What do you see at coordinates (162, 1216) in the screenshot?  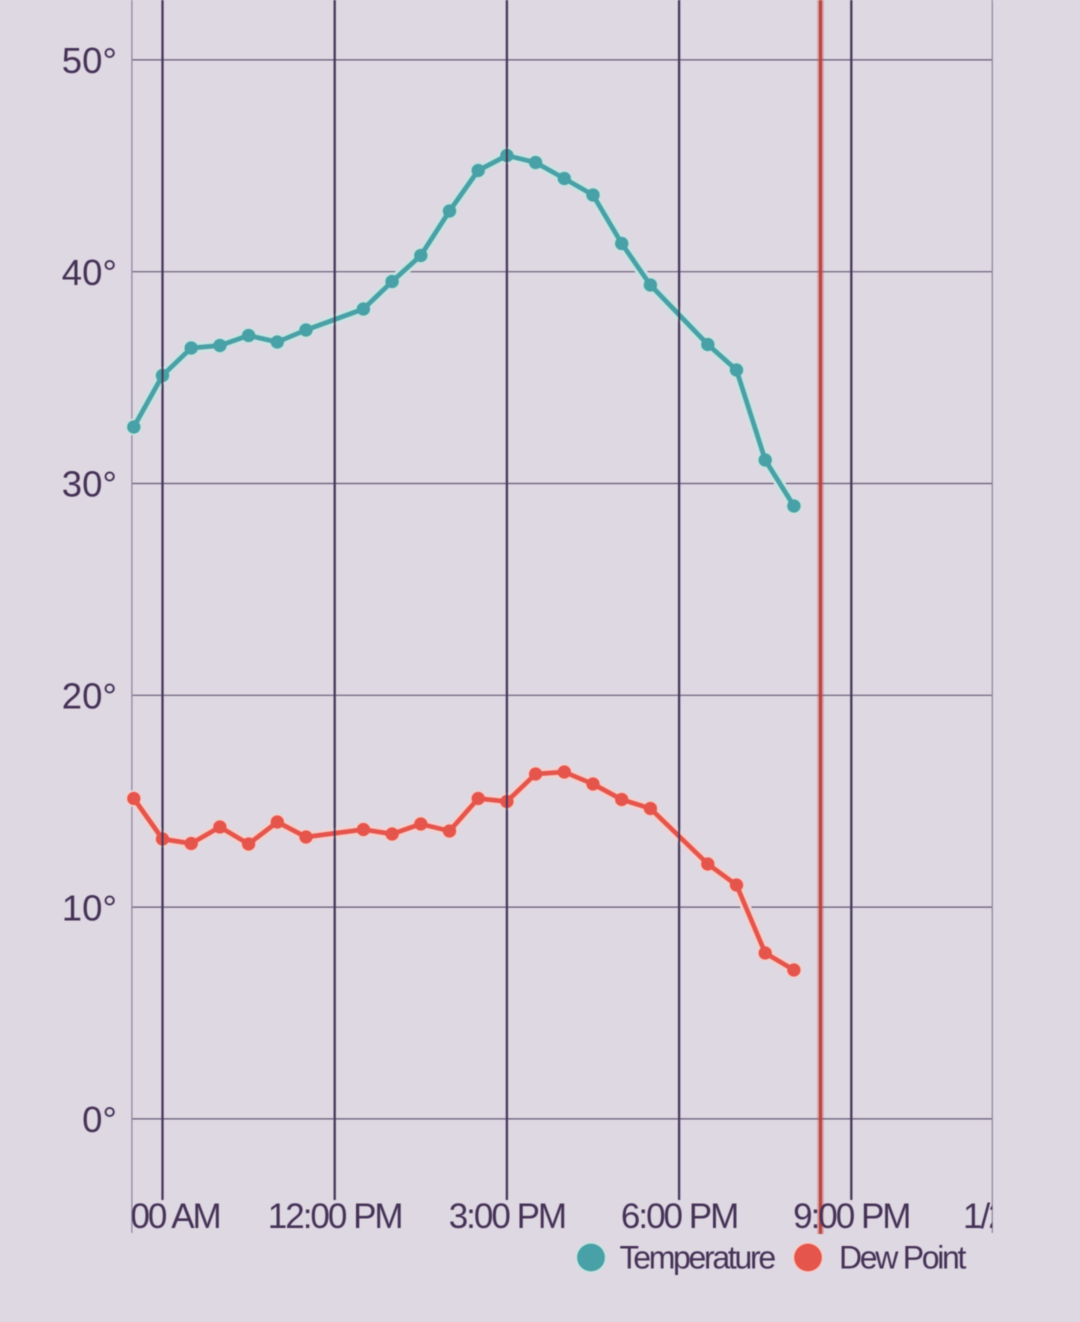 I see `svg-text: 9:00 AM` at bounding box center [162, 1216].